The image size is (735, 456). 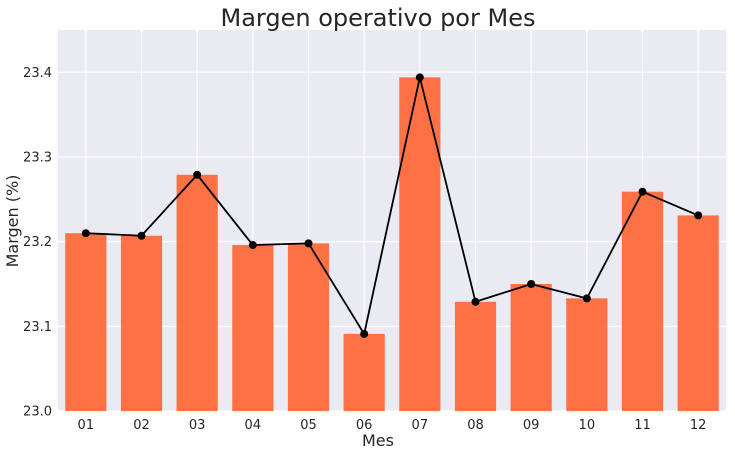 What do you see at coordinates (86, 425) in the screenshot?
I see `x-tick-label: 01` at bounding box center [86, 425].